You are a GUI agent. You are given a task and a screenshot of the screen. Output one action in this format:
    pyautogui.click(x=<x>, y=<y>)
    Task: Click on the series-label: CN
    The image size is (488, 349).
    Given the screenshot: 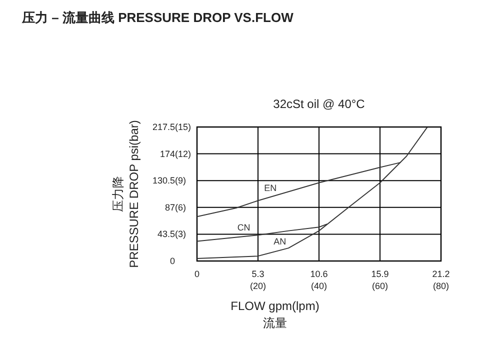 What is the action you would take?
    pyautogui.click(x=243, y=227)
    